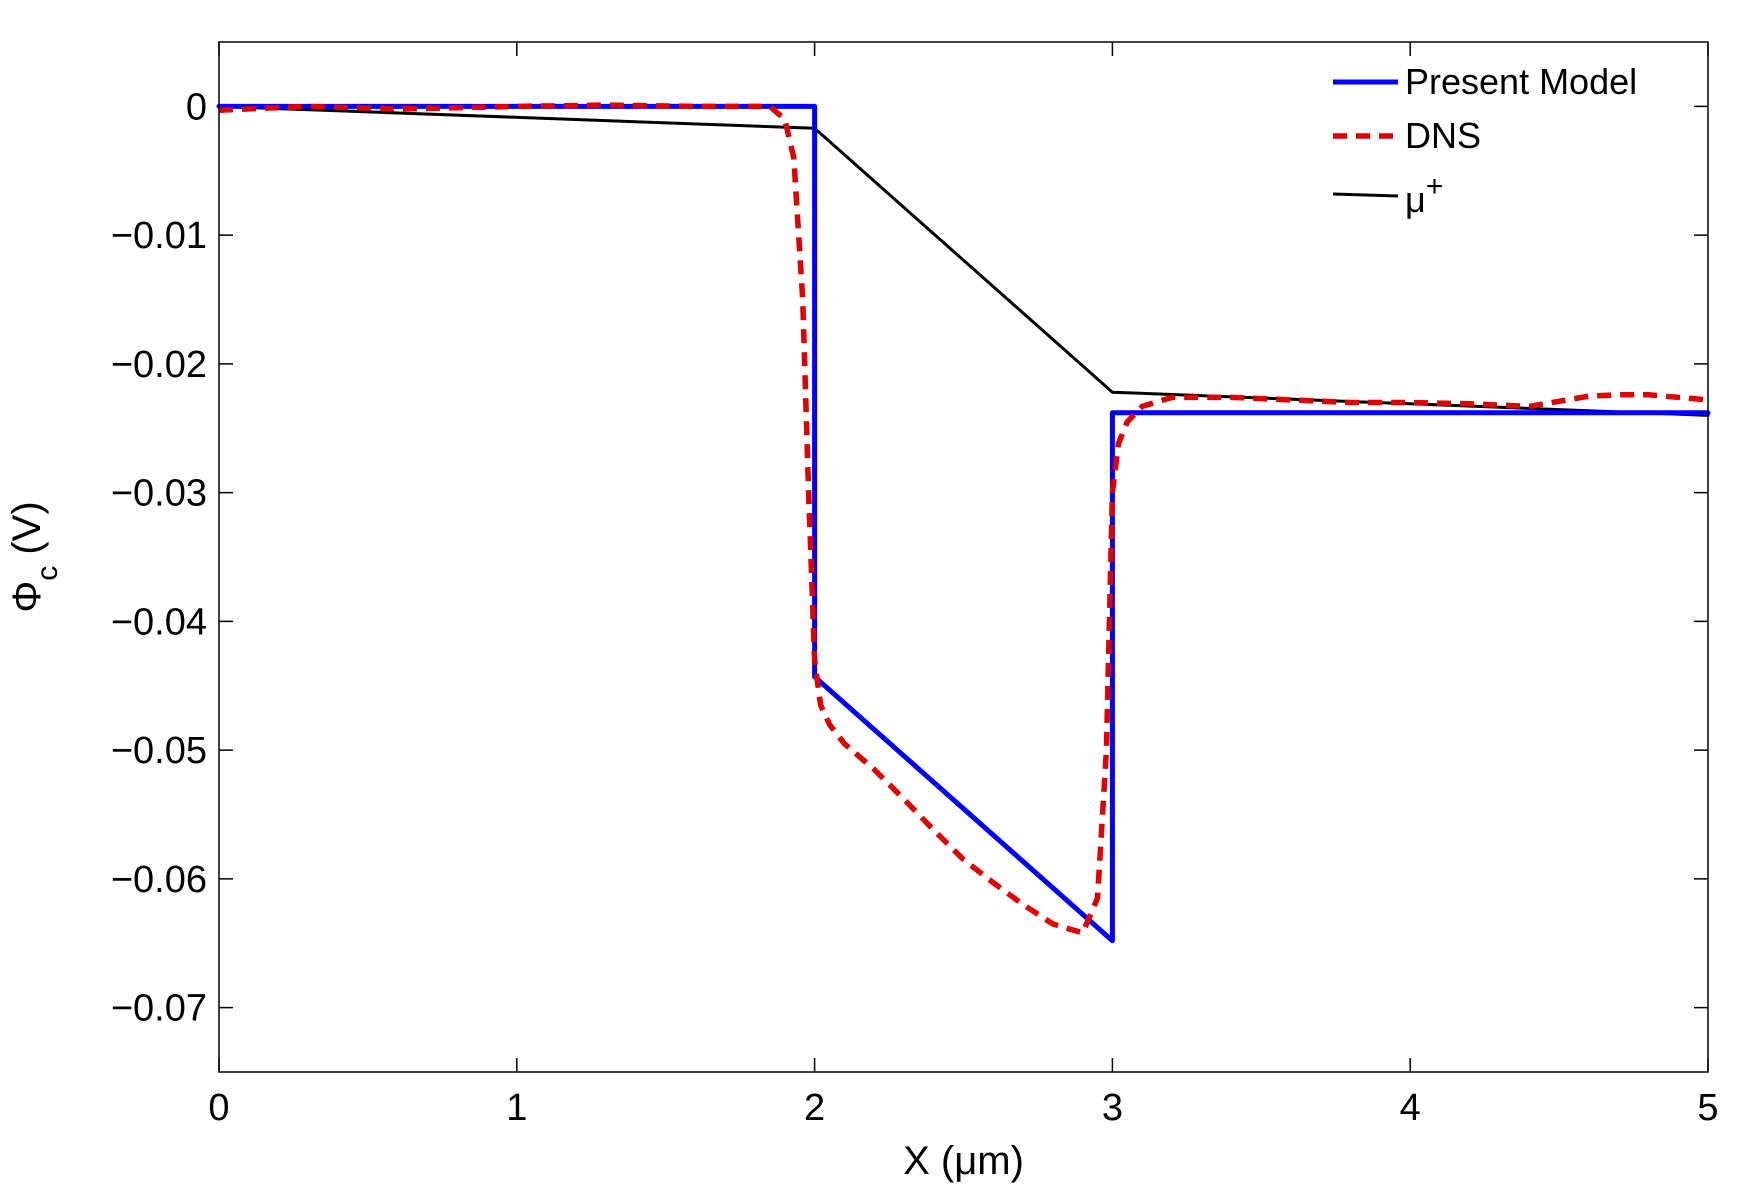 This screenshot has height=1193, width=1751. What do you see at coordinates (159, 880) in the screenshot?
I see `y-tick-label: −0.06` at bounding box center [159, 880].